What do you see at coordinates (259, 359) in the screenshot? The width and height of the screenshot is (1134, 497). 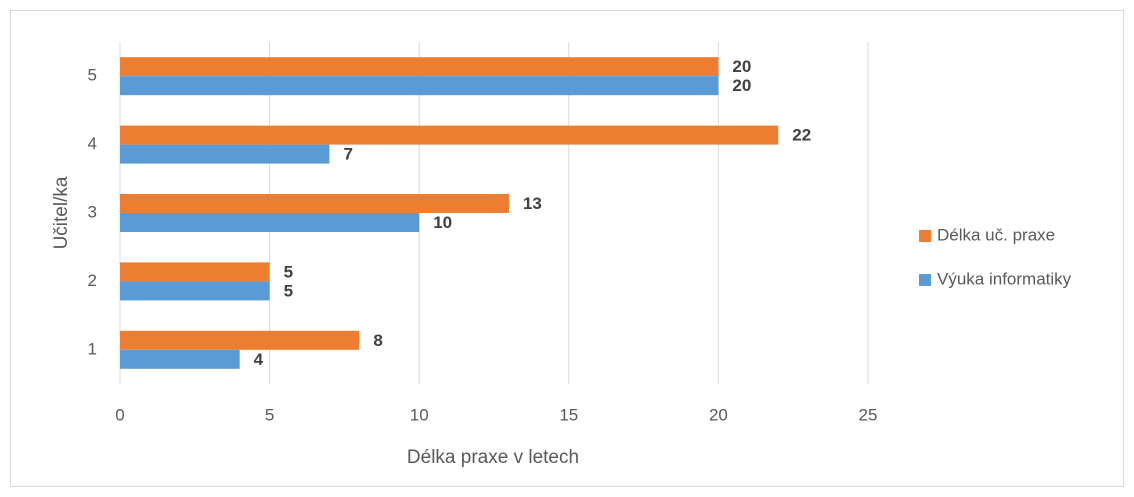 I see `data-label: 4` at bounding box center [259, 359].